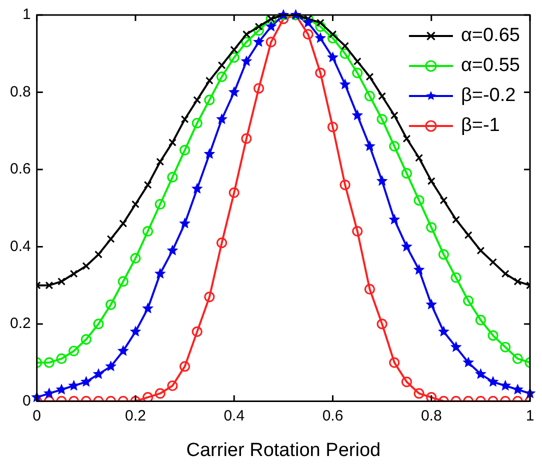 This screenshot has height=470, width=542. Describe the element at coordinates (490, 65) in the screenshot. I see `legend-label: α=0.55` at that location.